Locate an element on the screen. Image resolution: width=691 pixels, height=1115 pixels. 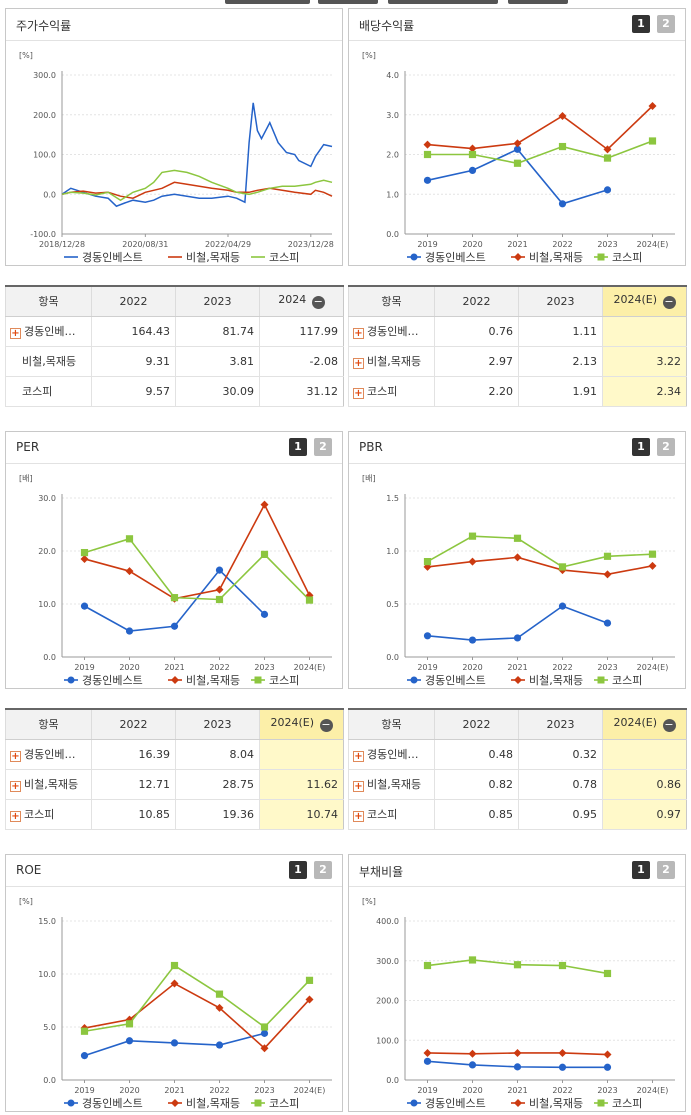
column-header: 항목 is located at coordinates (48, 724).